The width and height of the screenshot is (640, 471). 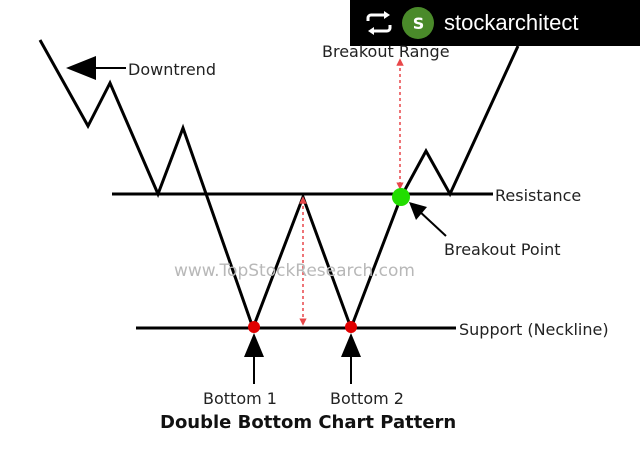 What do you see at coordinates (379, 23) in the screenshot?
I see `repost-icon` at bounding box center [379, 23].